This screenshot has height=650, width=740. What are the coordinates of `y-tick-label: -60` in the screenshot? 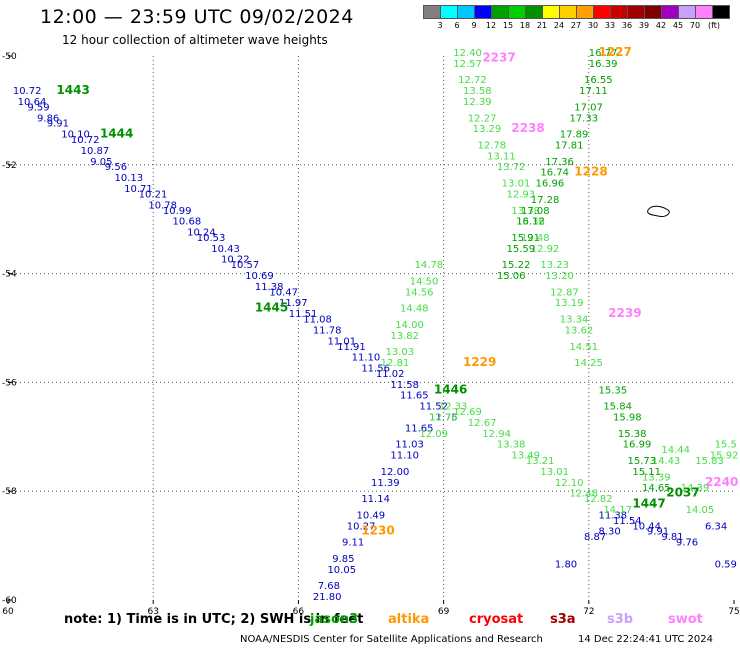 It's located at (9, 601).